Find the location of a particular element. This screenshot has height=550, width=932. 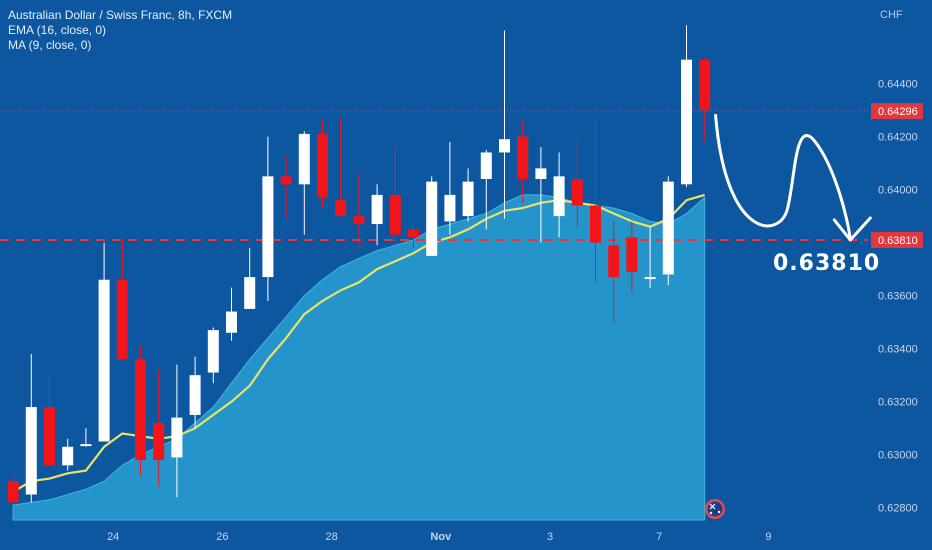

ema-indicator-label: EMA (16, close, 0) is located at coordinates (57, 30).